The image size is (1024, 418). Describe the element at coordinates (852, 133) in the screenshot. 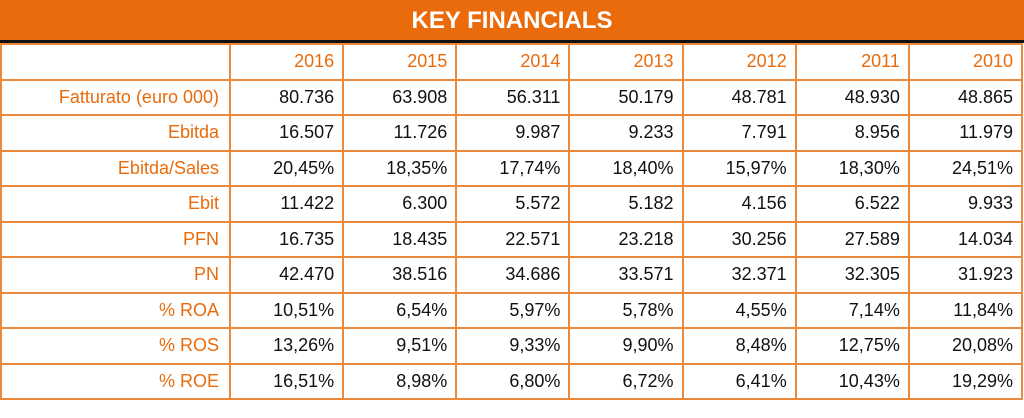

I see `value-cell: 8.956` at that location.